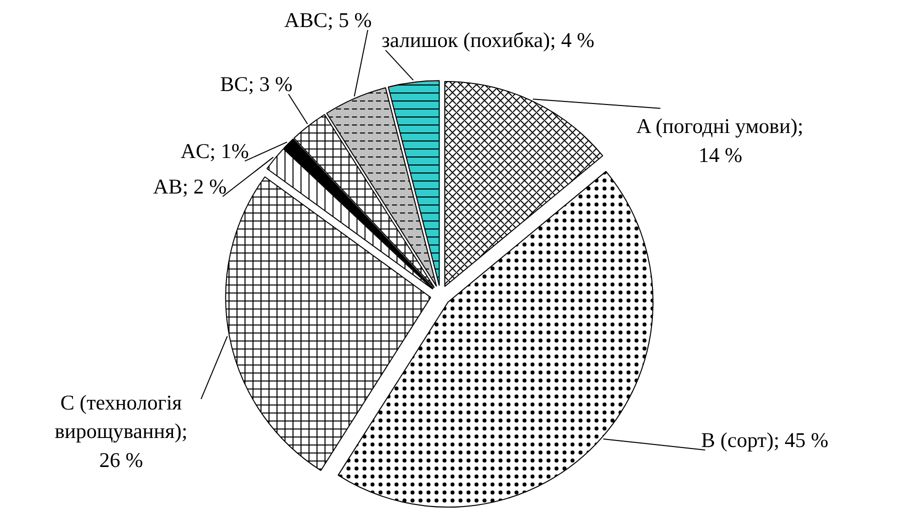 This screenshot has height=515, width=902. What do you see at coordinates (720, 140) in the screenshot?
I see `slice-label: A (погодні умови); 14 %` at bounding box center [720, 140].